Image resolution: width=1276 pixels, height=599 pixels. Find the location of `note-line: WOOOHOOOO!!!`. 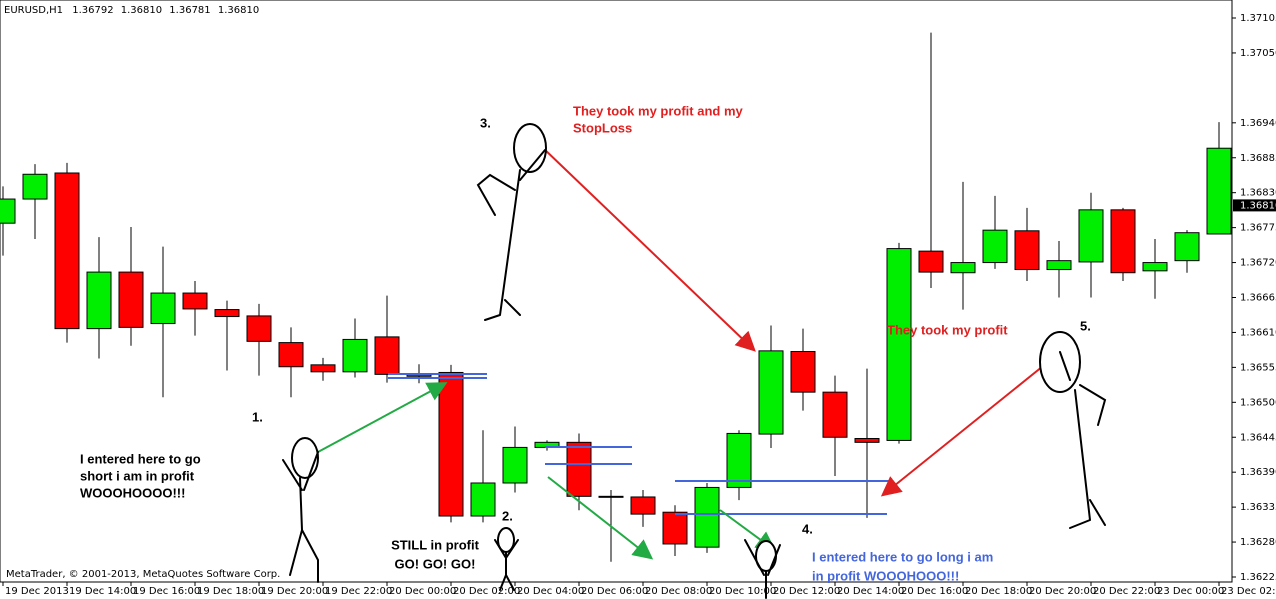

note-line: WOOOHOOOO!!! is located at coordinates (132, 492).